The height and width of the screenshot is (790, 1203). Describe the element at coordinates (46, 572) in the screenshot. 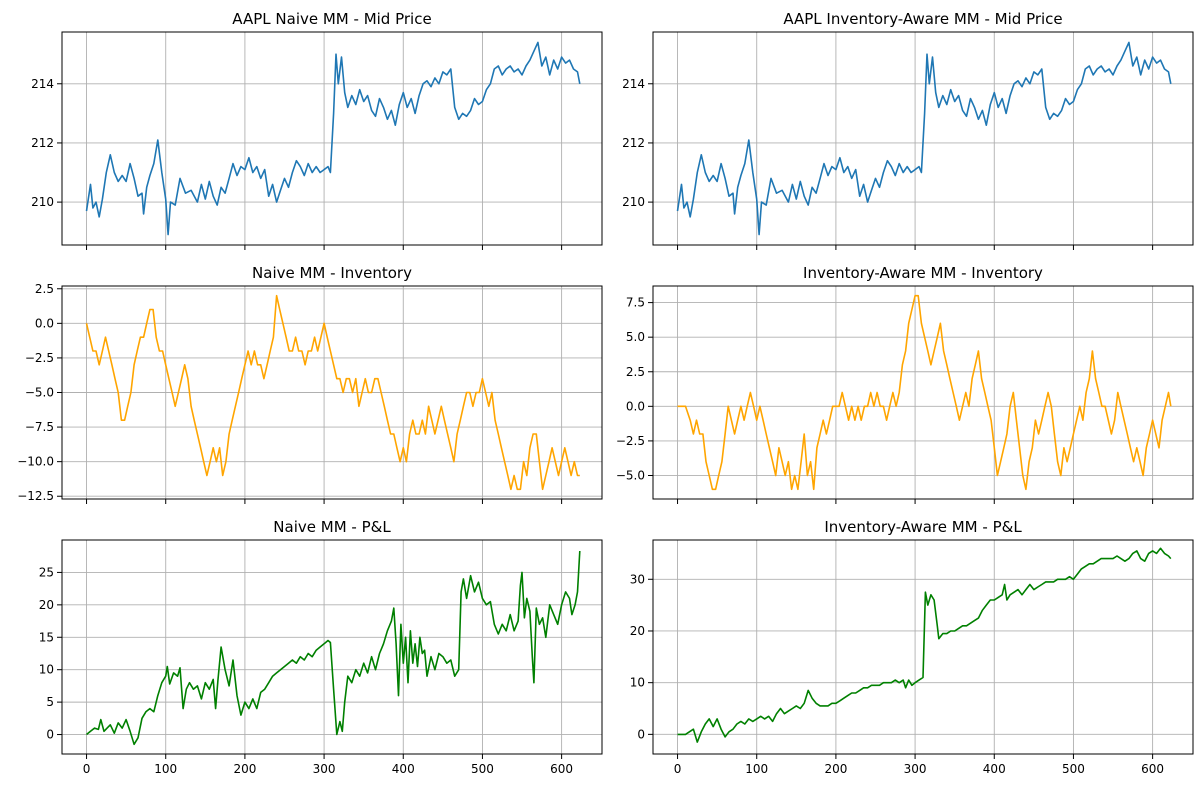

I see `y-tick-label: 25` at that location.